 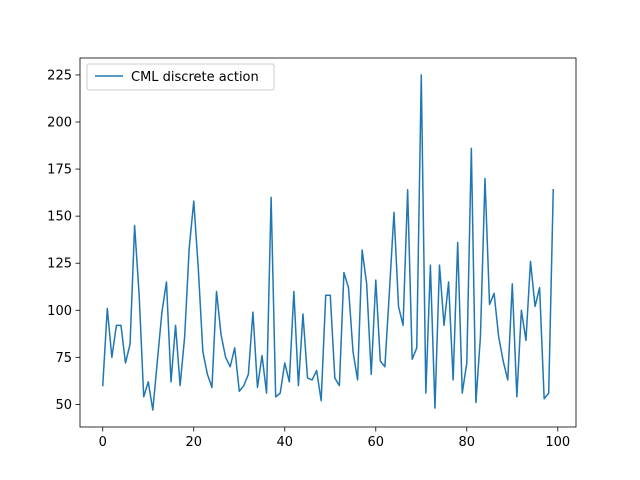 What do you see at coordinates (103, 442) in the screenshot?
I see `x-tick-label: 0` at bounding box center [103, 442].